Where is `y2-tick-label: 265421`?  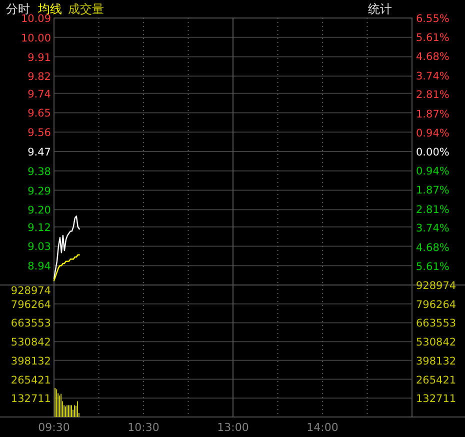
y2-tick-label: 265421 is located at coordinates (436, 380).